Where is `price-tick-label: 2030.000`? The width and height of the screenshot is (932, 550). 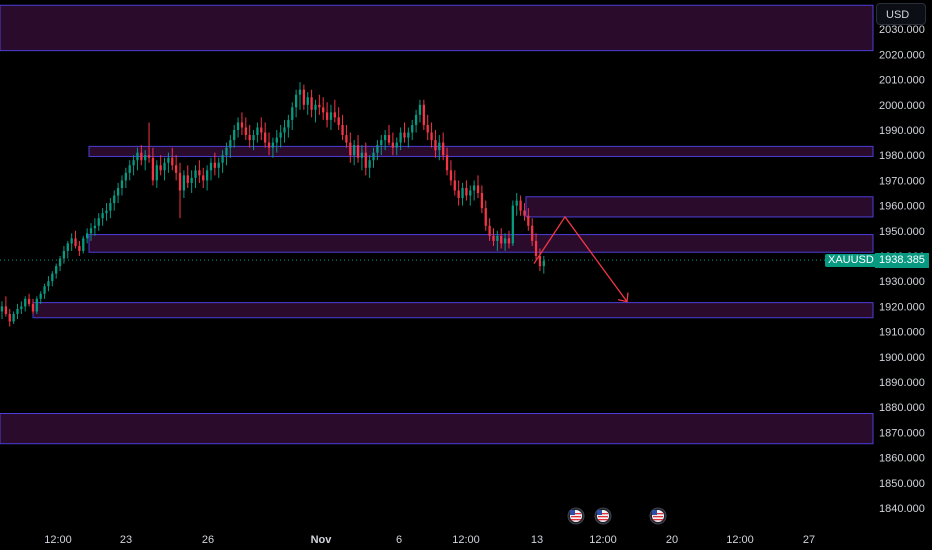 price-tick-label: 2030.000 is located at coordinates (902, 30).